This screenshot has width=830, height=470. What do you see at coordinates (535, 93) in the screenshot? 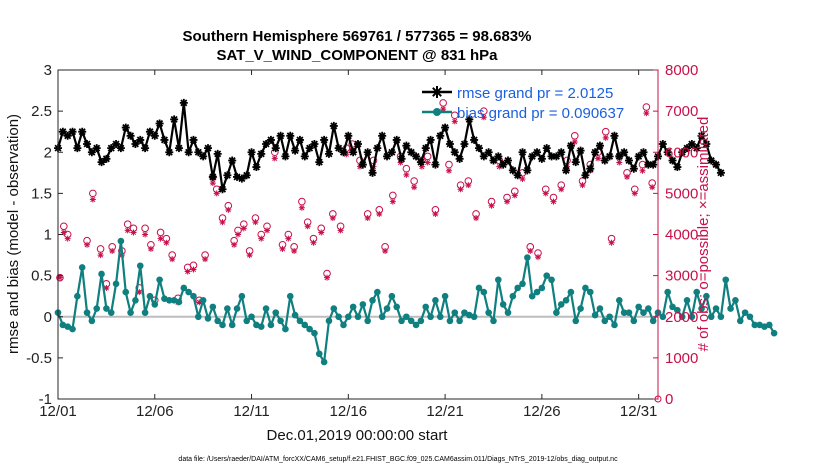
I see `legend-rmse-label: rmse grand pr = 2.0125` at bounding box center [535, 93].